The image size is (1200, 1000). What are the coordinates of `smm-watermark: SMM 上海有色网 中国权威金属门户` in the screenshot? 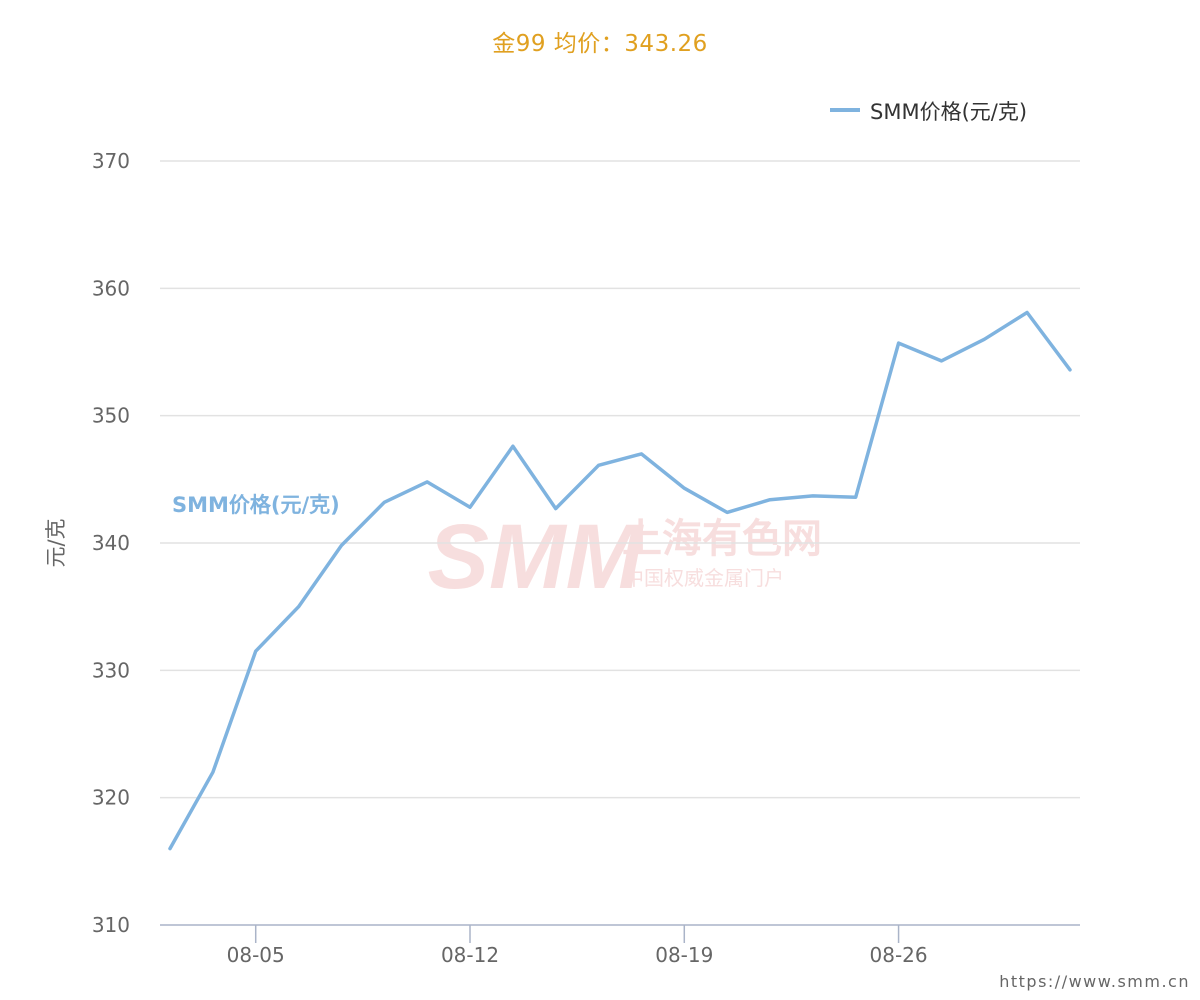 It's located at (625, 557).